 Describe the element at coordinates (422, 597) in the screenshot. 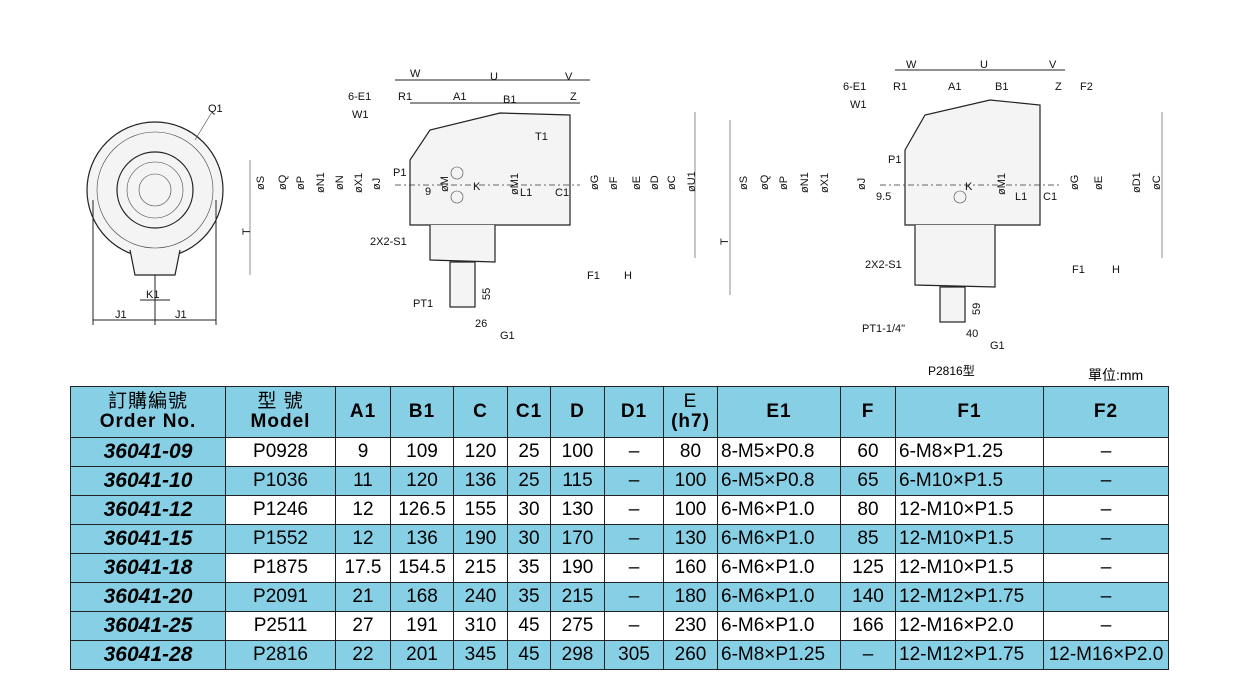

I see `table-cell: 168` at that location.